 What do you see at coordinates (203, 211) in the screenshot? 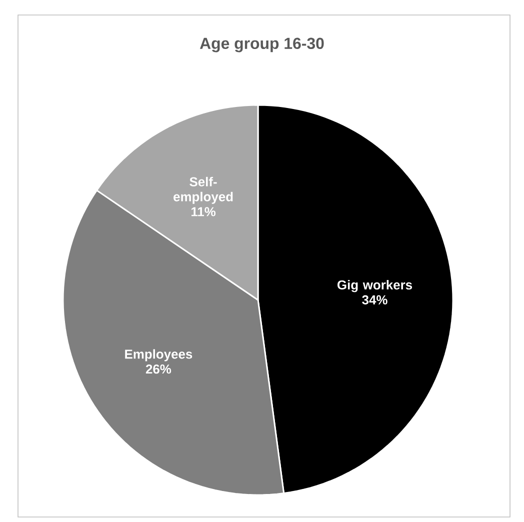
I see `data-label: 11%` at bounding box center [203, 211].